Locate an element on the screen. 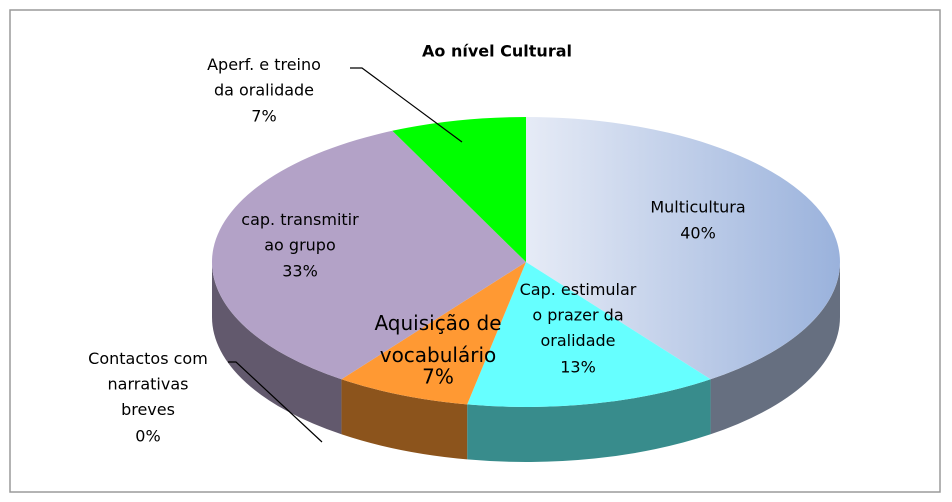  data-label-name: Aquisição de vocabulário is located at coordinates (437, 339).